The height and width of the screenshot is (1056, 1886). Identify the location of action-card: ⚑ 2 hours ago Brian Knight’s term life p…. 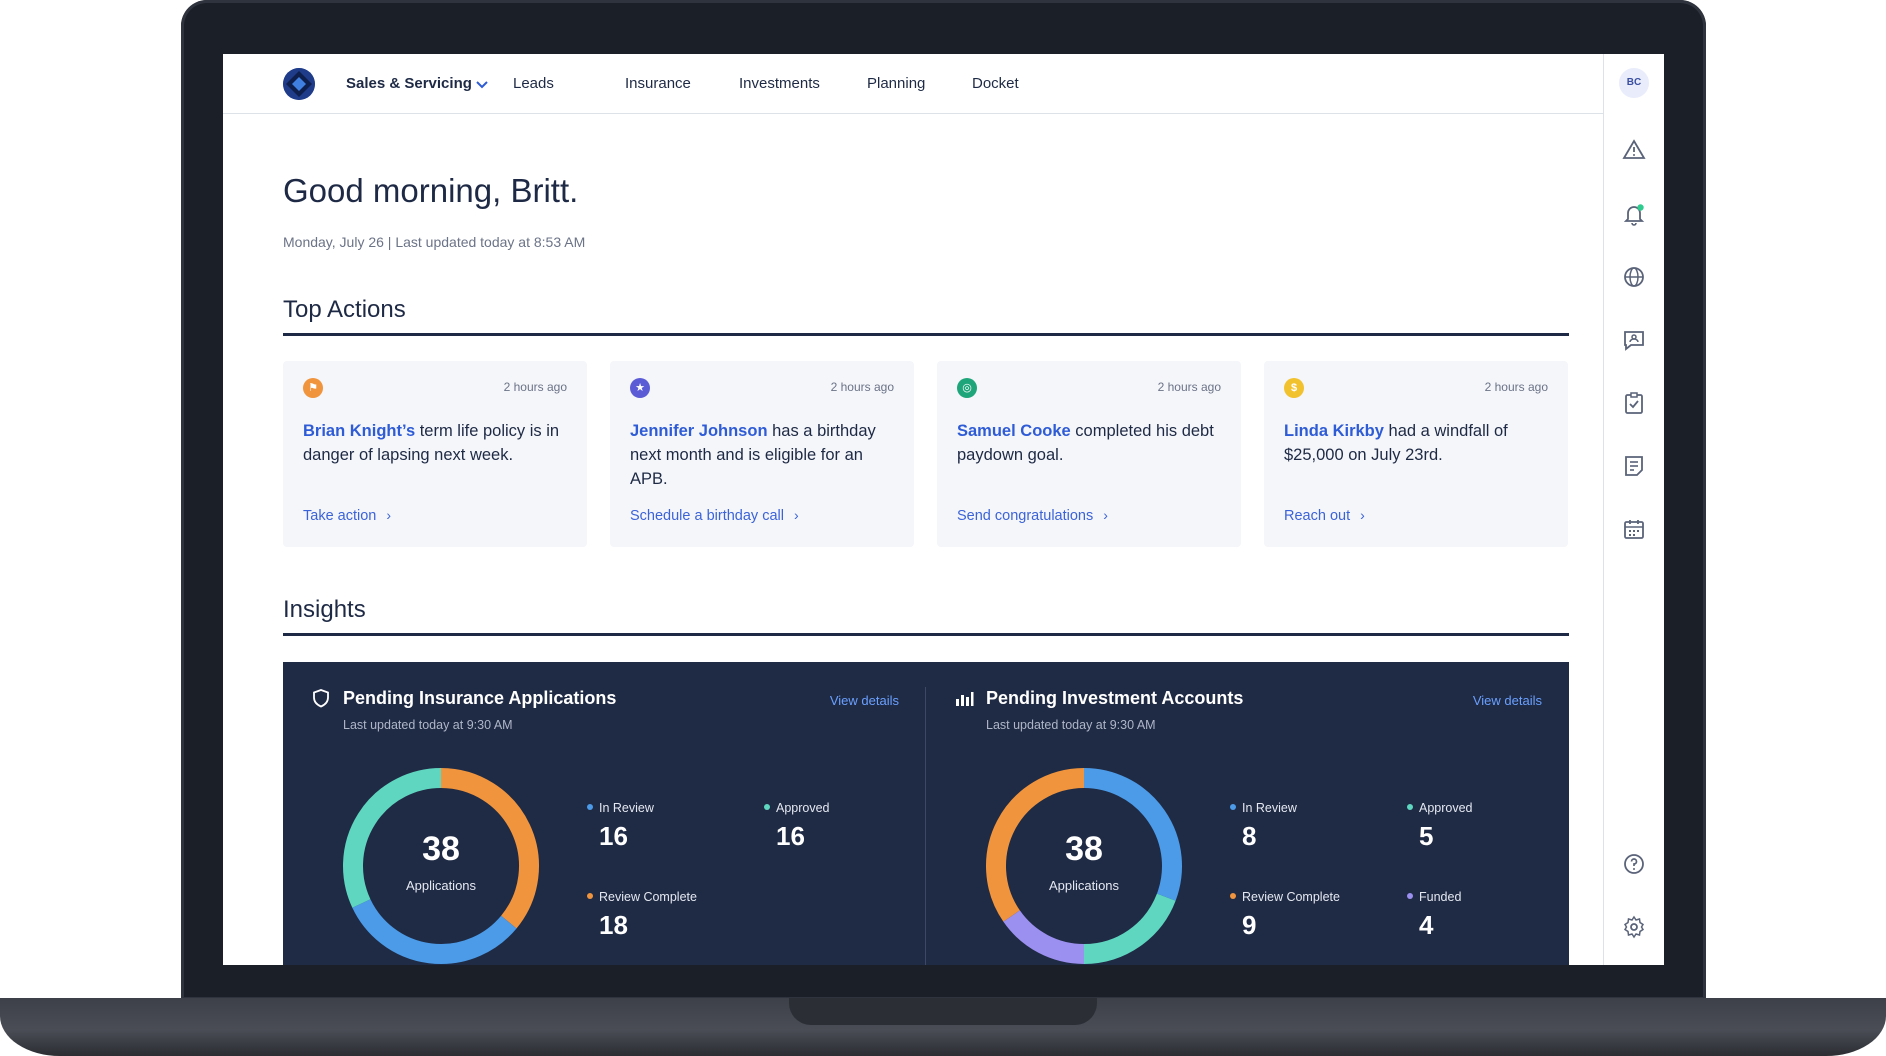
(435, 454).